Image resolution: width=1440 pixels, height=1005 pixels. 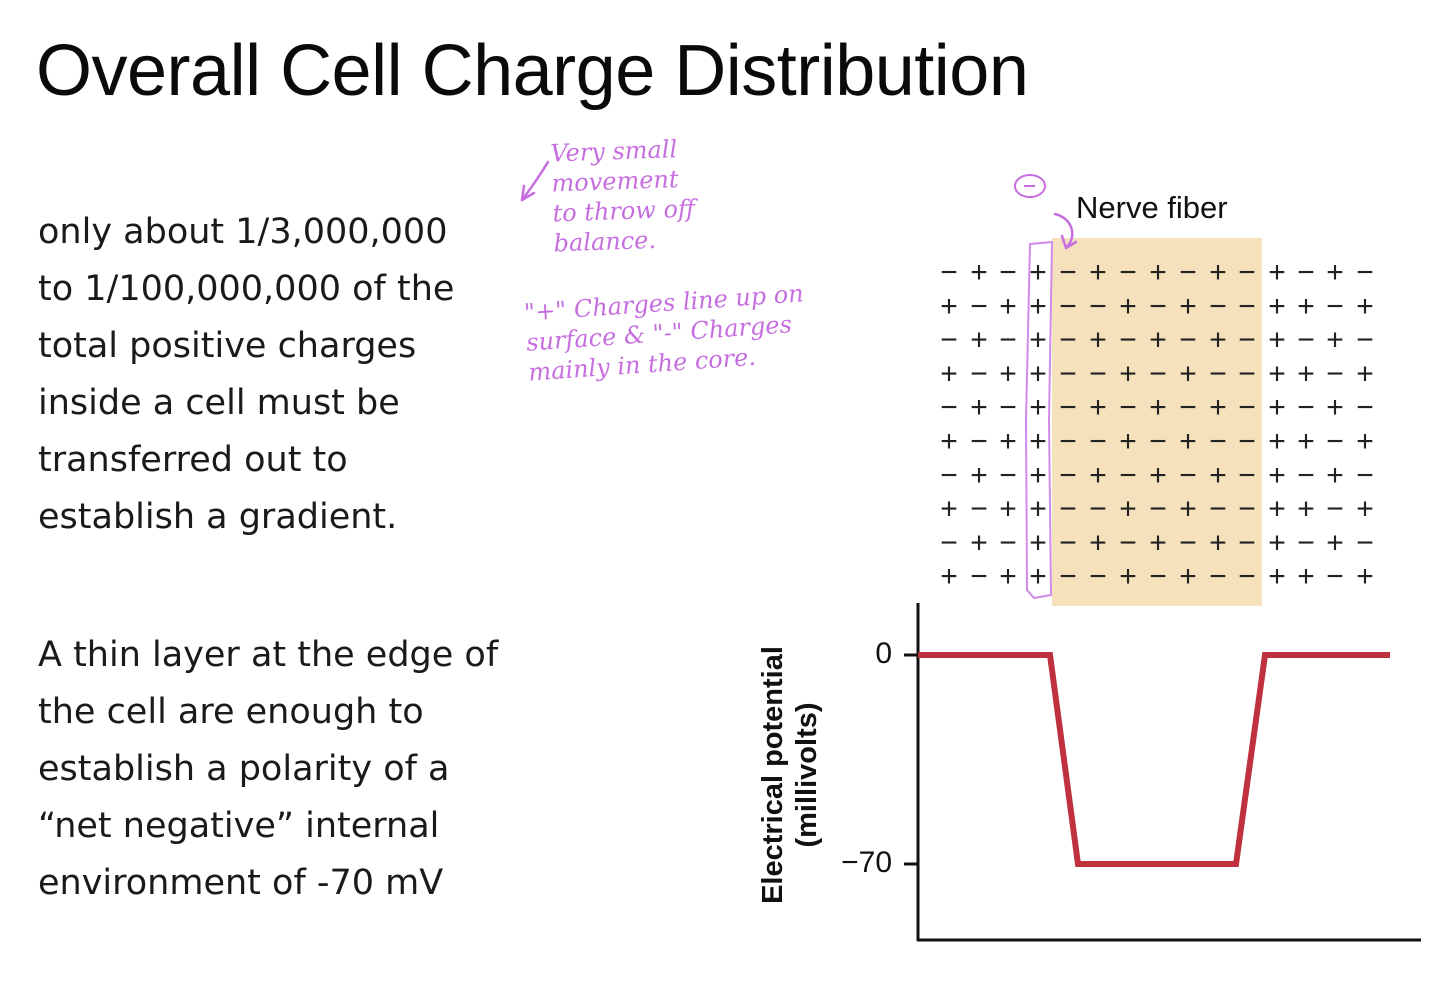 I want to click on nerve-fiber-region, so click(x=1157, y=422).